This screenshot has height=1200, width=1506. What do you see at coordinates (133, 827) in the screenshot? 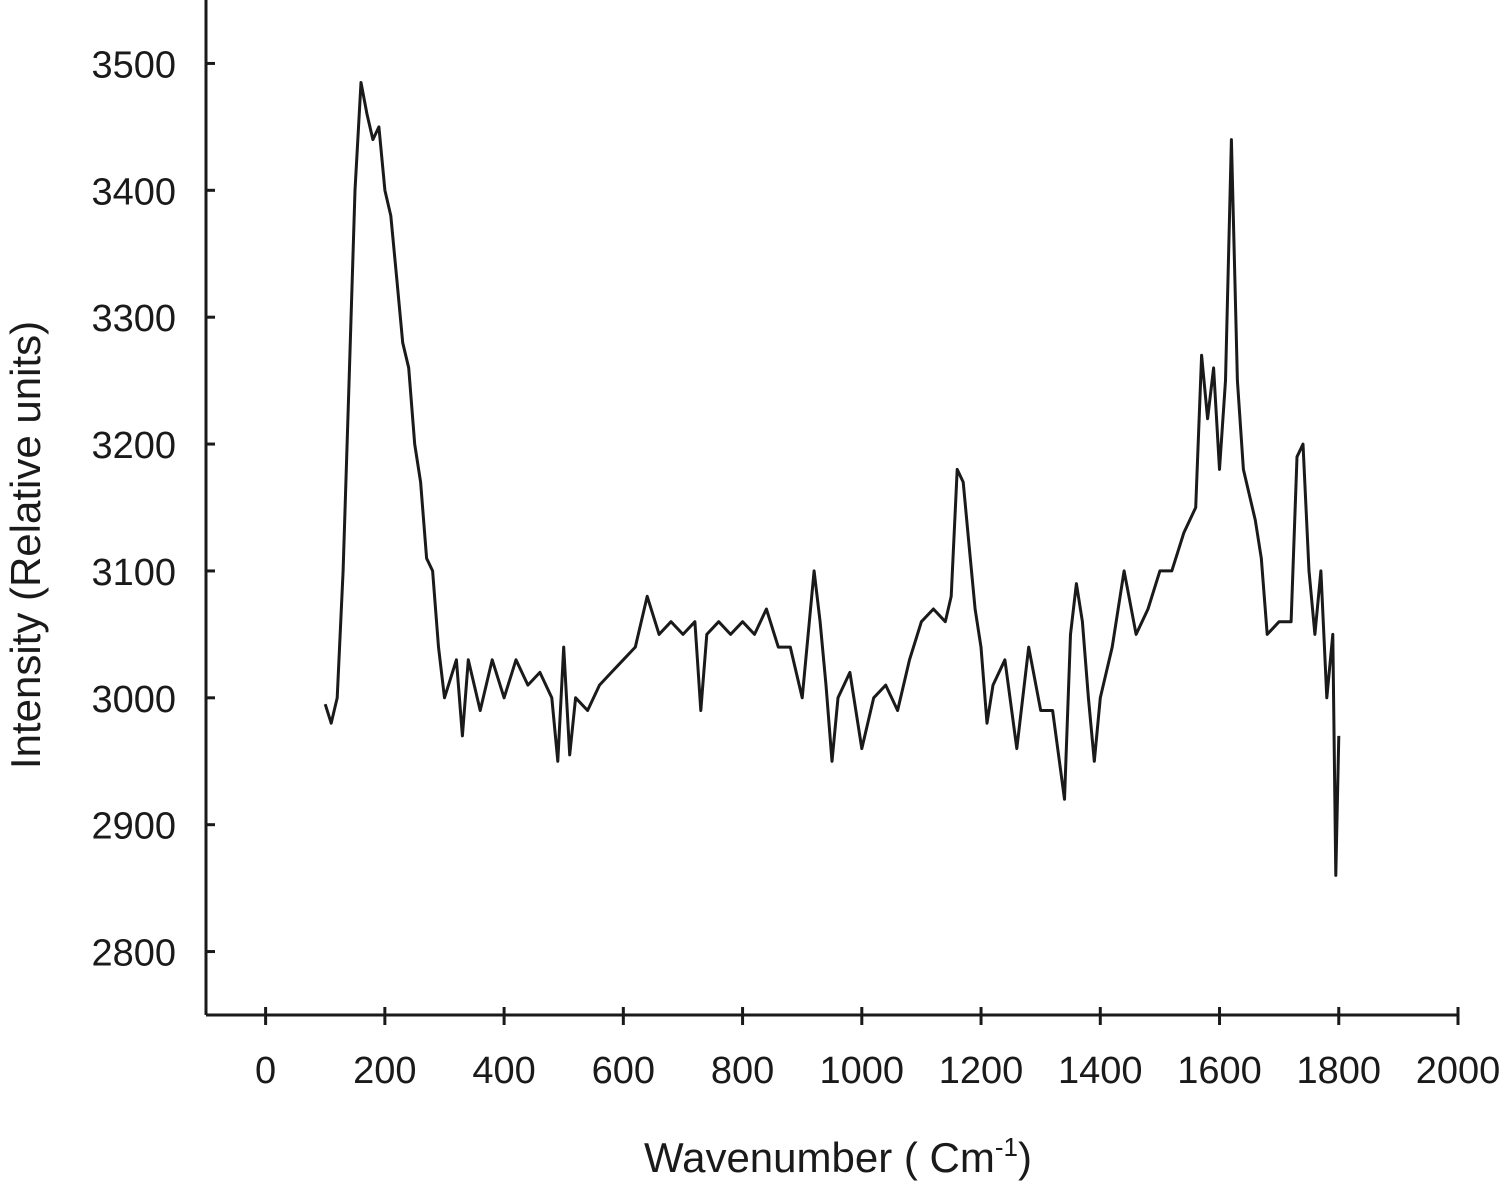
I see `y-tick-label: 2900` at bounding box center [133, 827].